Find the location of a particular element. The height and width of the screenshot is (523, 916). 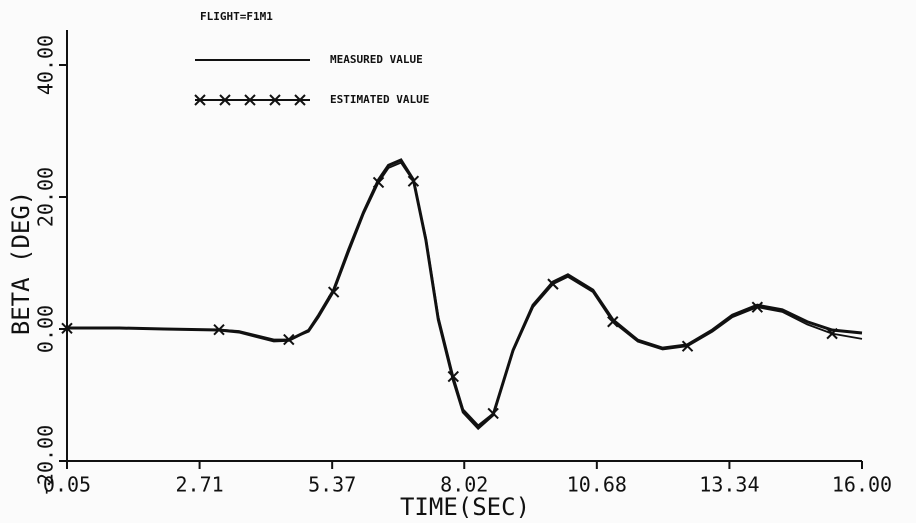

x-tick-label: 13.34 is located at coordinates (729, 485).